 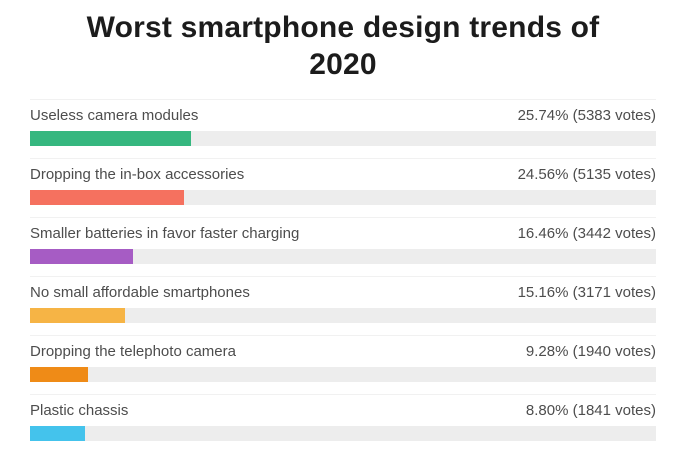 What do you see at coordinates (586, 234) in the screenshot?
I see `poll-option-result: 16.46% (3442 votes)` at bounding box center [586, 234].